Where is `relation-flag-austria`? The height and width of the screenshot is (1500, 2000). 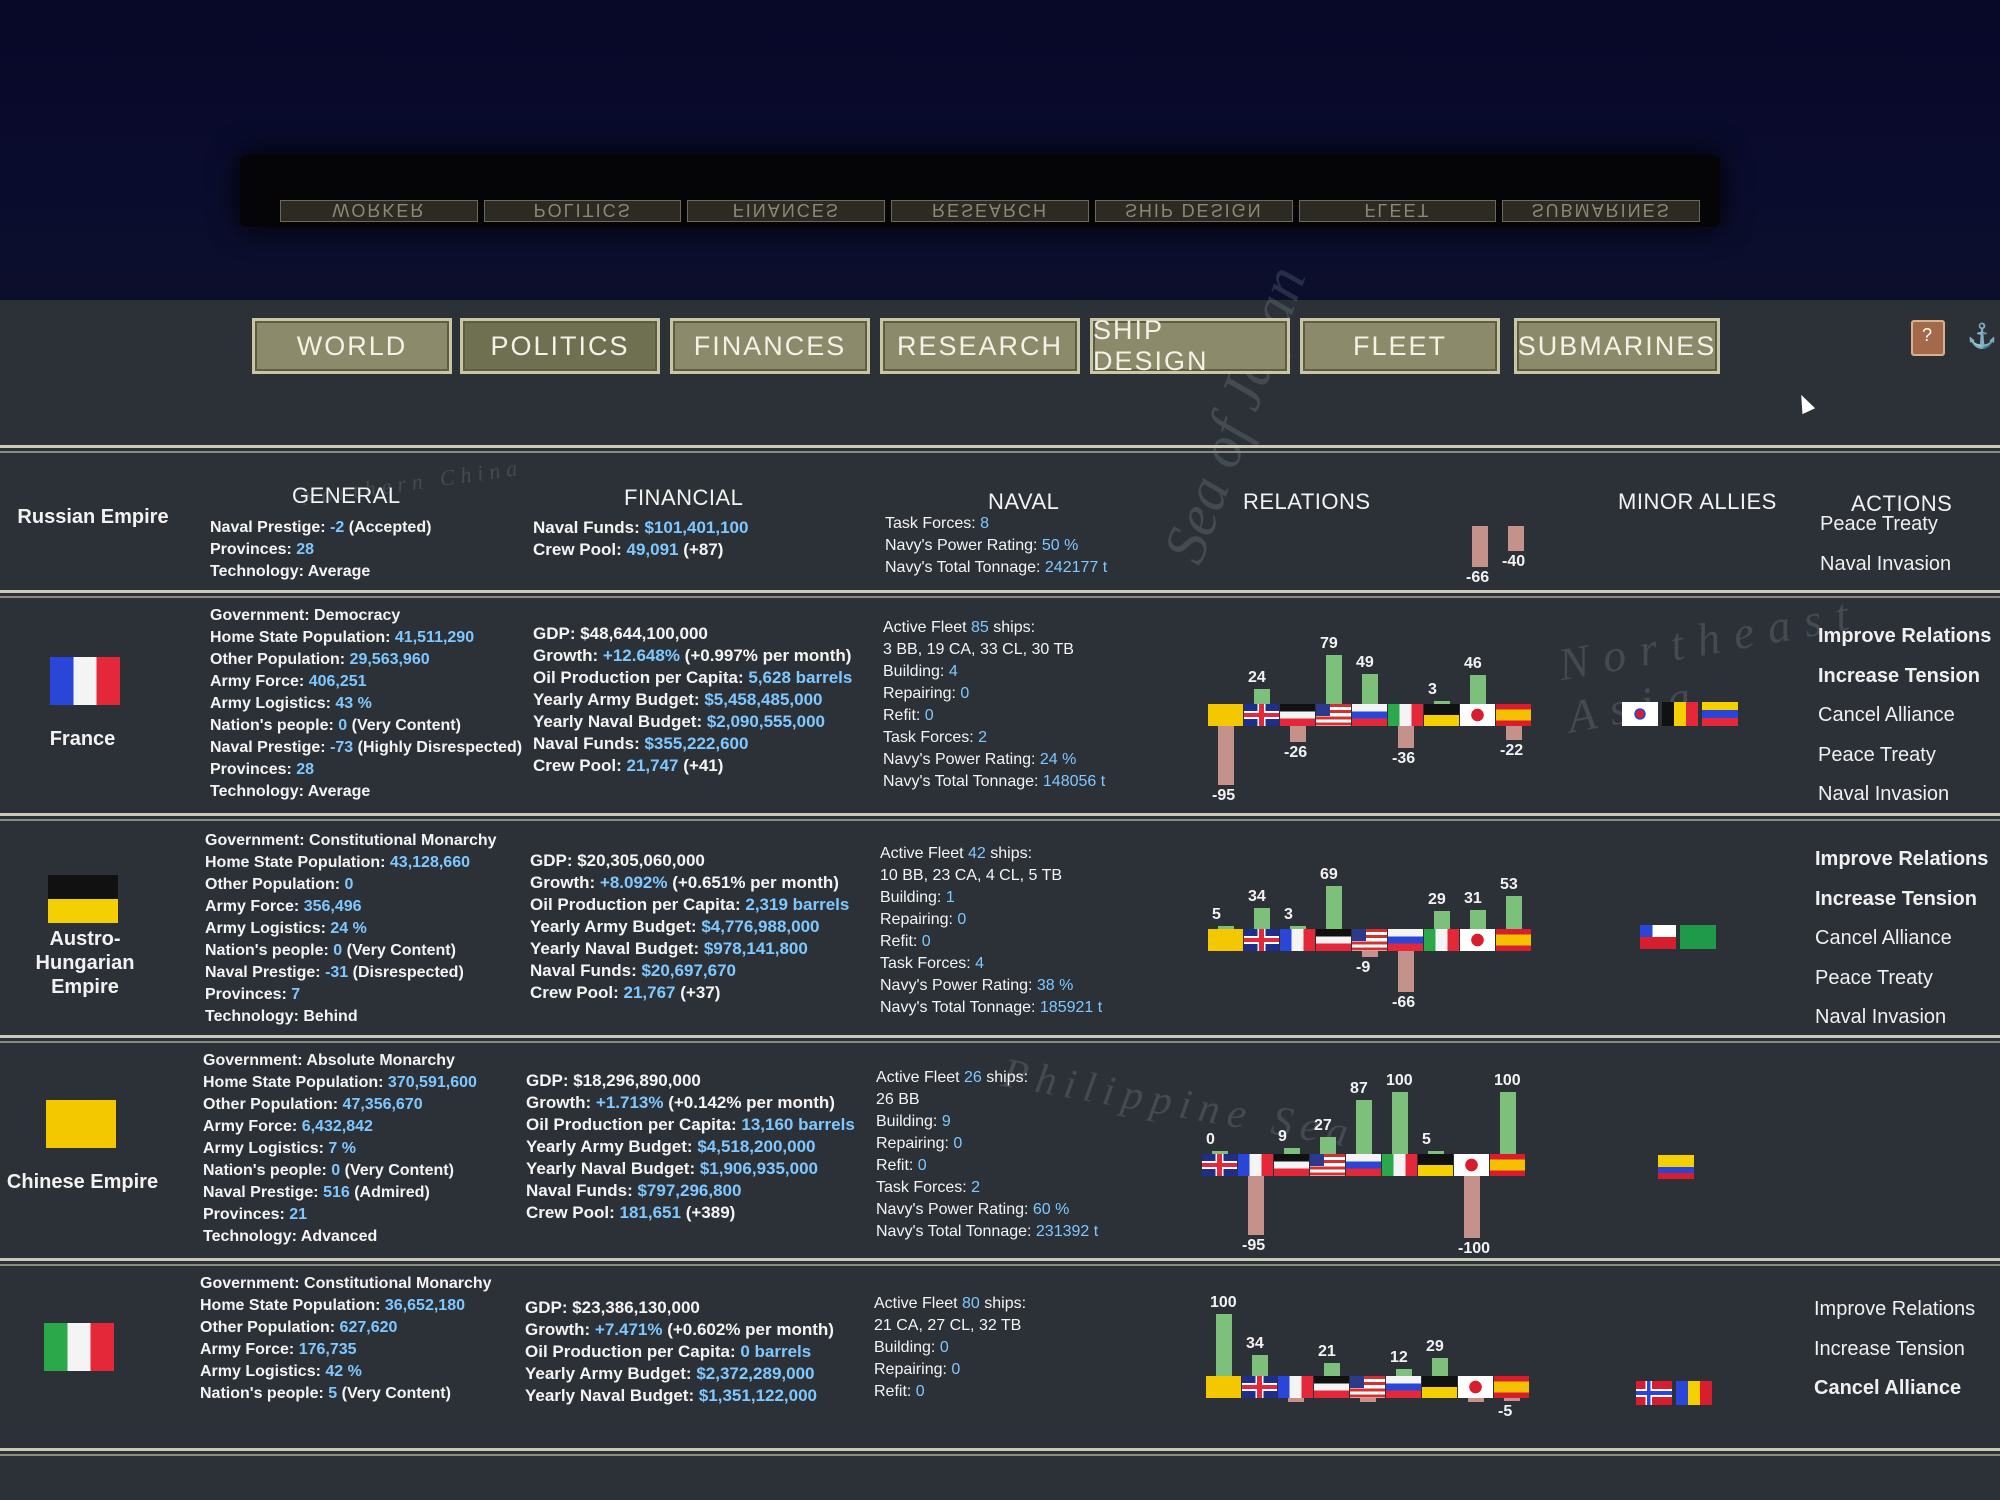 relation-flag-austria is located at coordinates (1441, 715).